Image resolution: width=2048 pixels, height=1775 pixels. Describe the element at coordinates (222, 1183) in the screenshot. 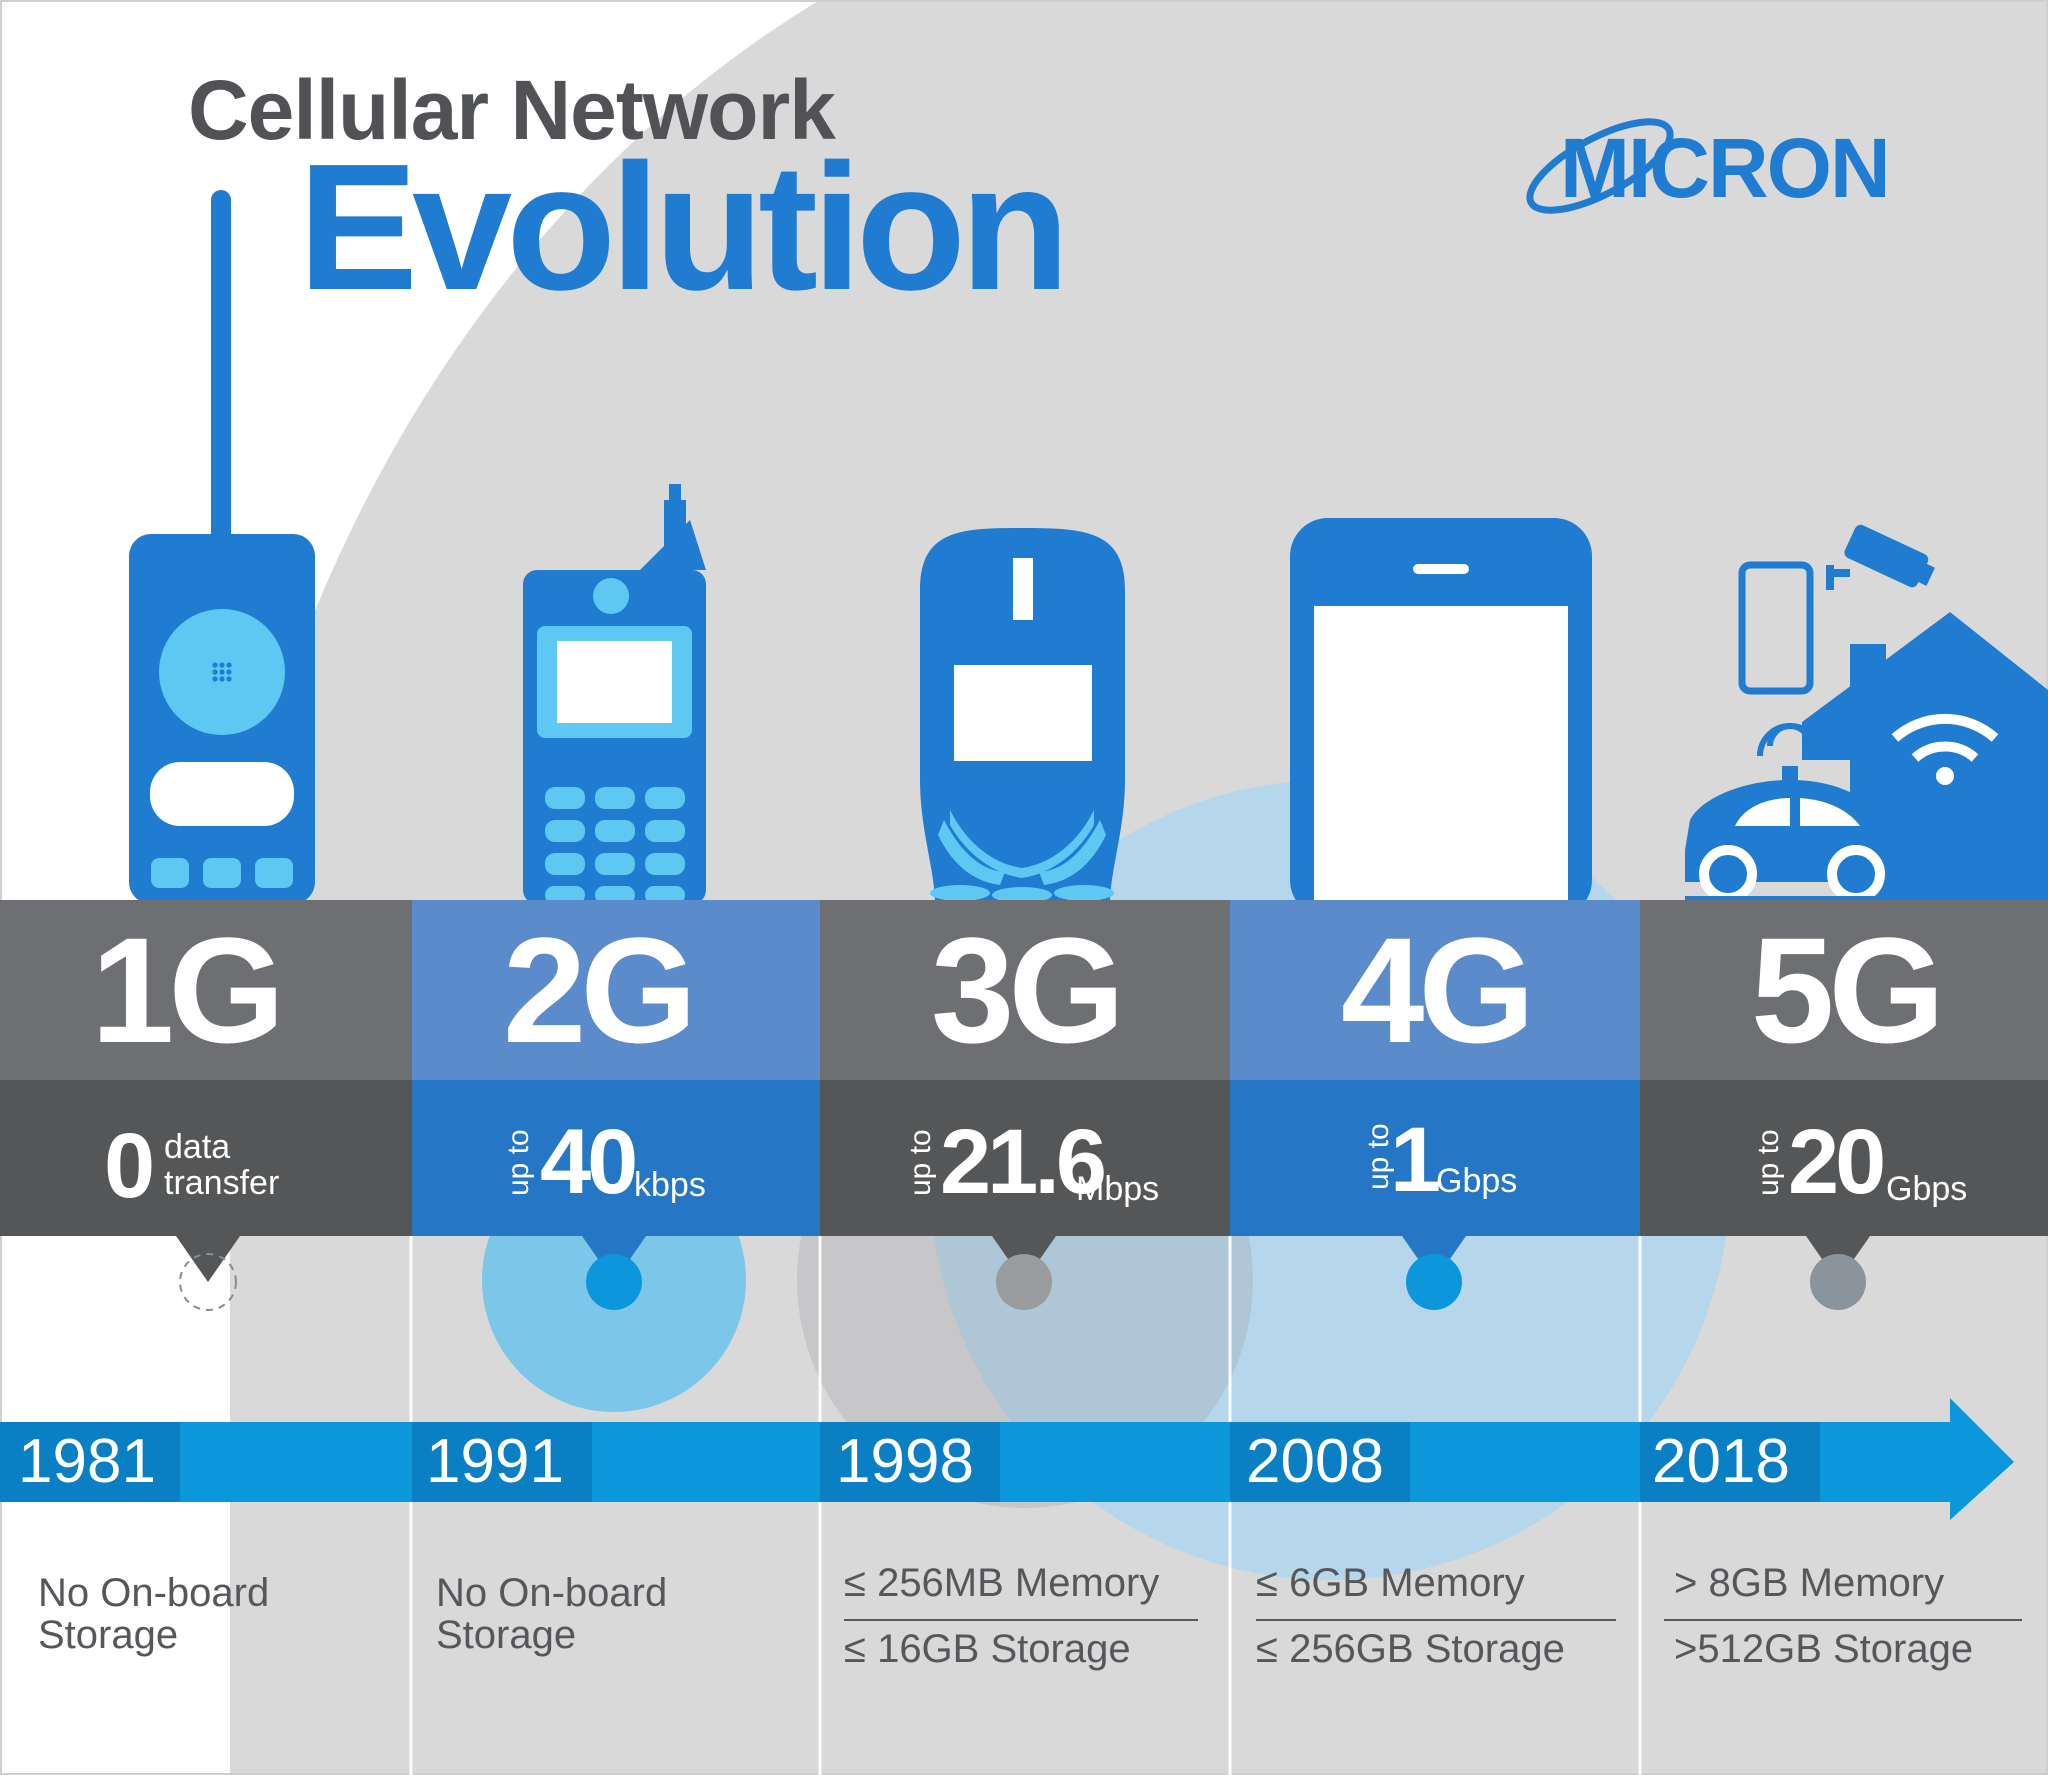

I see `speed-unit-line-2: transfer` at that location.